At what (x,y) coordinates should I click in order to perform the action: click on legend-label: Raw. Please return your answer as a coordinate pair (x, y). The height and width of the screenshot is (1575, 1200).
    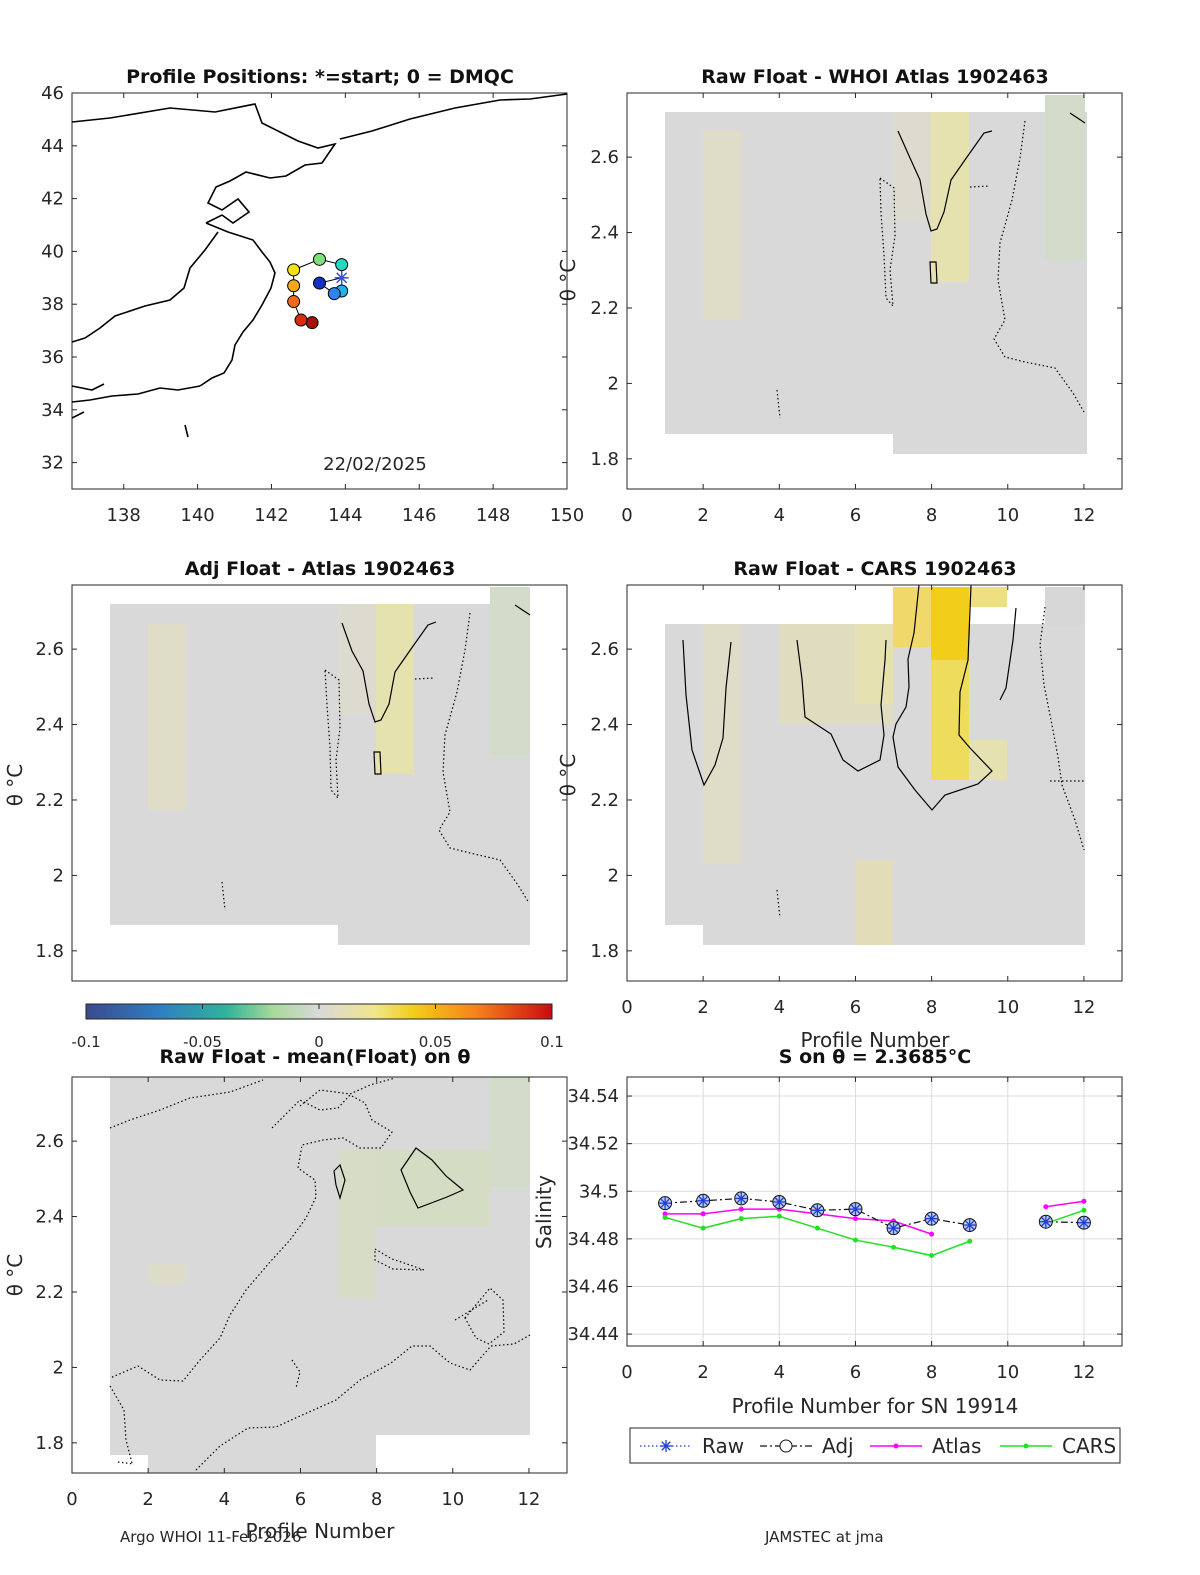
    Looking at the image, I should click on (723, 1446).